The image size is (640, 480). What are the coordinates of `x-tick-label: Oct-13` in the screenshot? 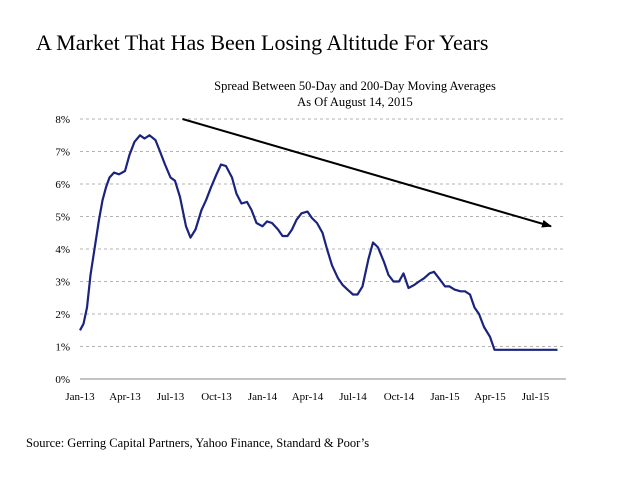 It's located at (216, 397).